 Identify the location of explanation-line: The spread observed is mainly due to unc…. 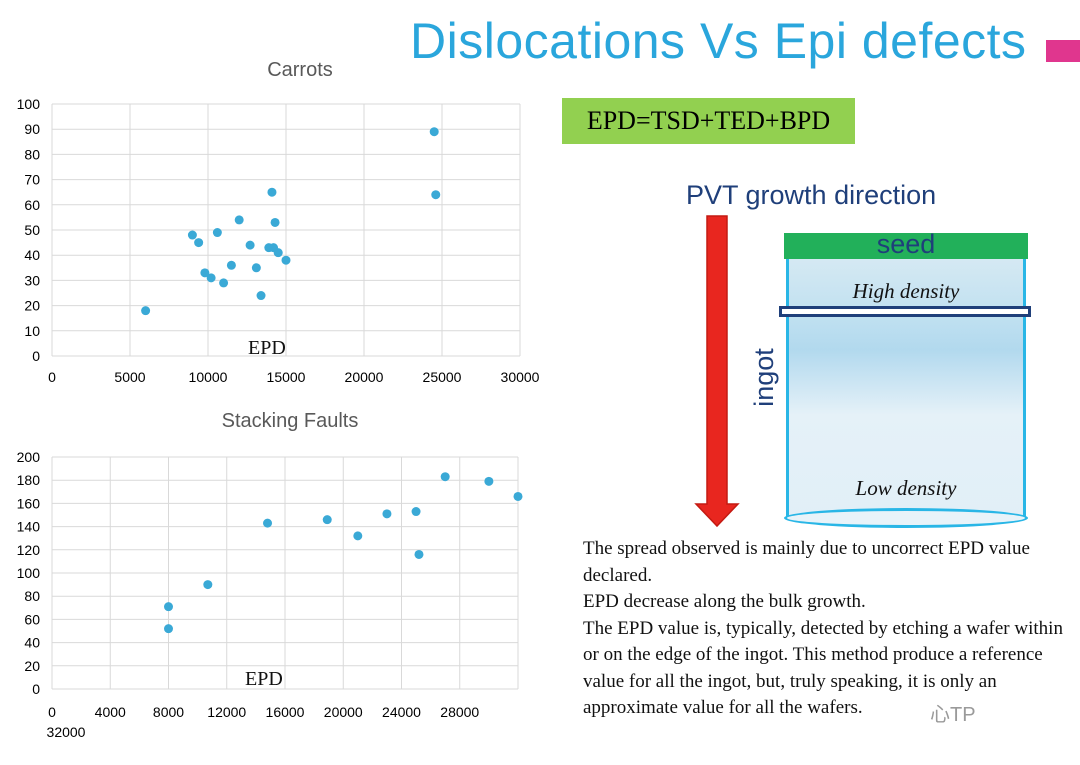
(806, 562).